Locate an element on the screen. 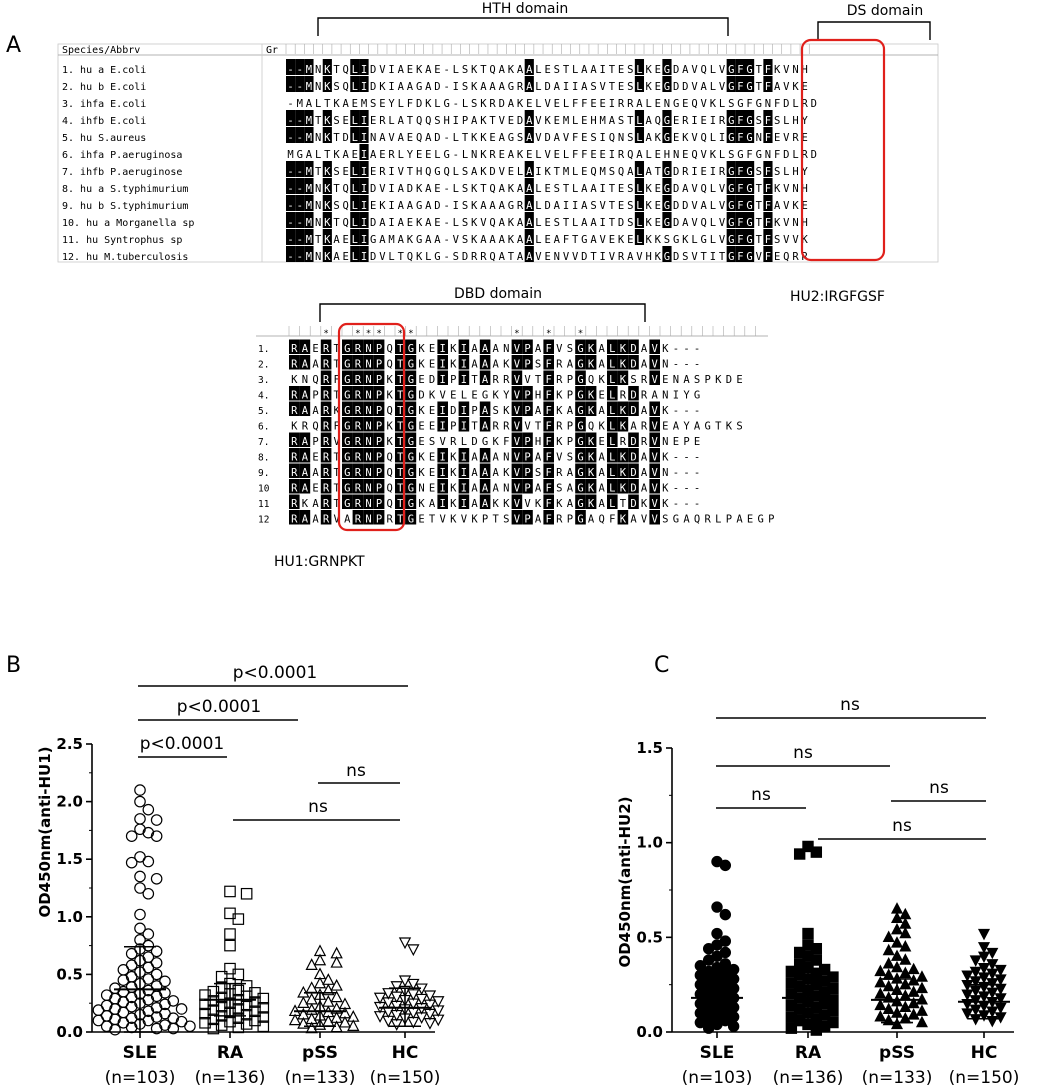 Image resolution: width=1042 pixels, height=1090 pixels. comparison-label: ns is located at coordinates (939, 788).